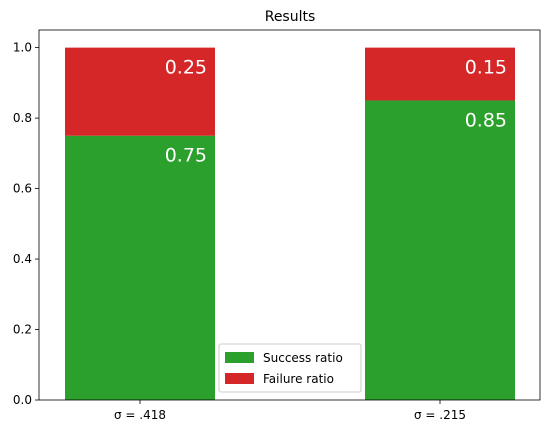 This screenshot has width=547, height=433. What do you see at coordinates (186, 156) in the screenshot?
I see `bar-value-label: 0.75` at bounding box center [186, 156].